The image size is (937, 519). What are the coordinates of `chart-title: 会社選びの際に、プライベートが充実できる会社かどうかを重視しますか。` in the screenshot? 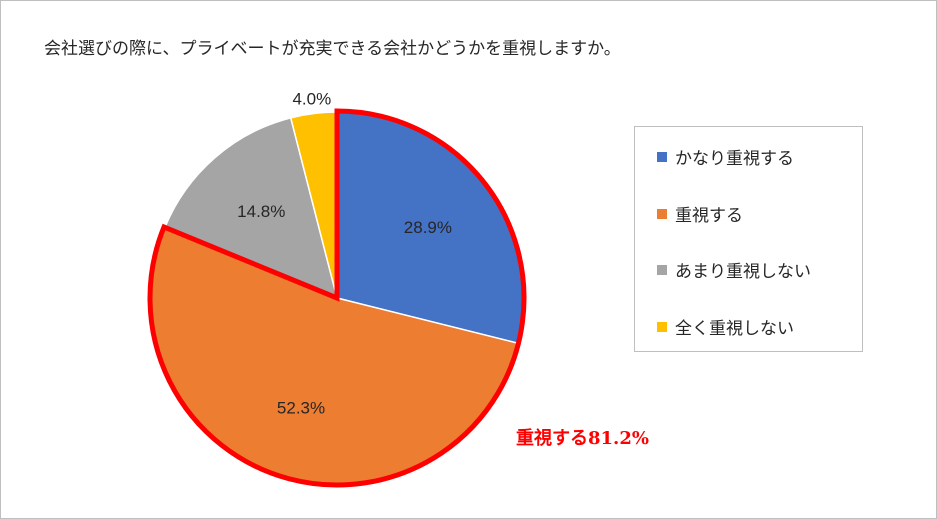 It's located at (332, 49).